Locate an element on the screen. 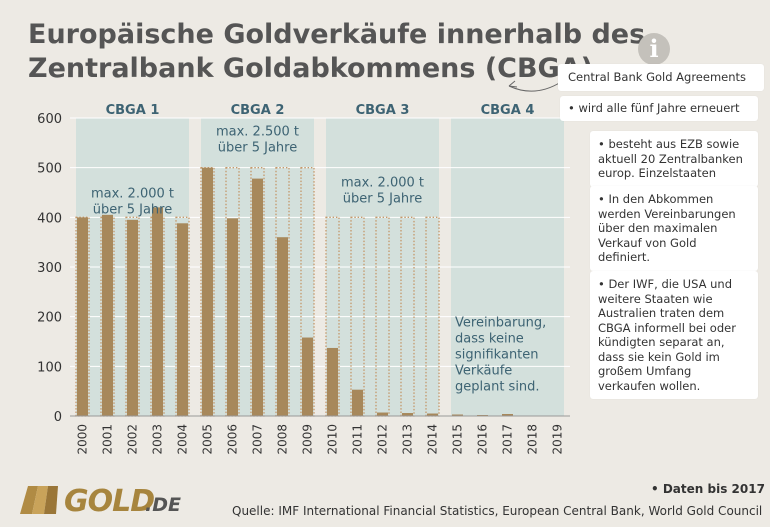 This screenshot has width=770, height=527. bar-2015 is located at coordinates (457, 415).